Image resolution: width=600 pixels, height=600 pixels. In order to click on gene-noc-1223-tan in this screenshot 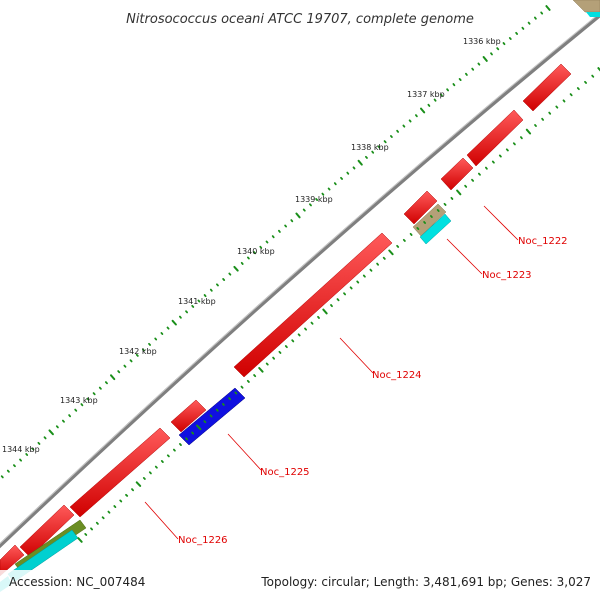, I will do `click(429, 220)`.